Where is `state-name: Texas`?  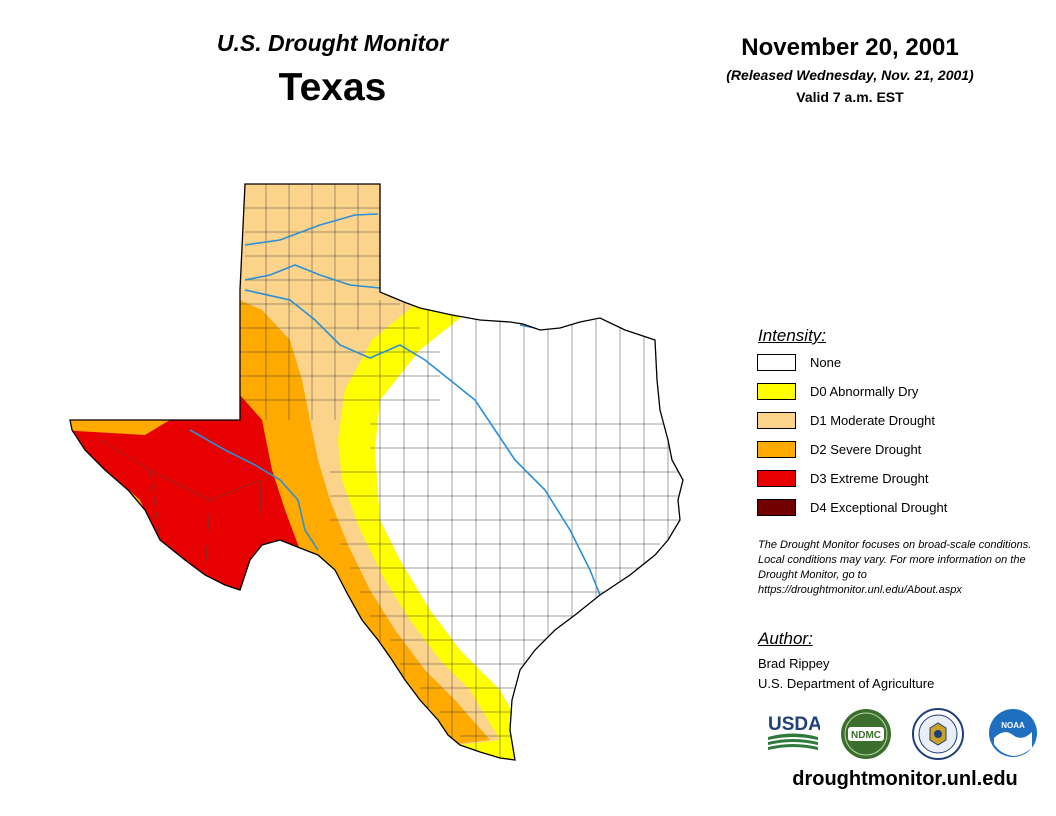
state-name: Texas is located at coordinates (332, 87).